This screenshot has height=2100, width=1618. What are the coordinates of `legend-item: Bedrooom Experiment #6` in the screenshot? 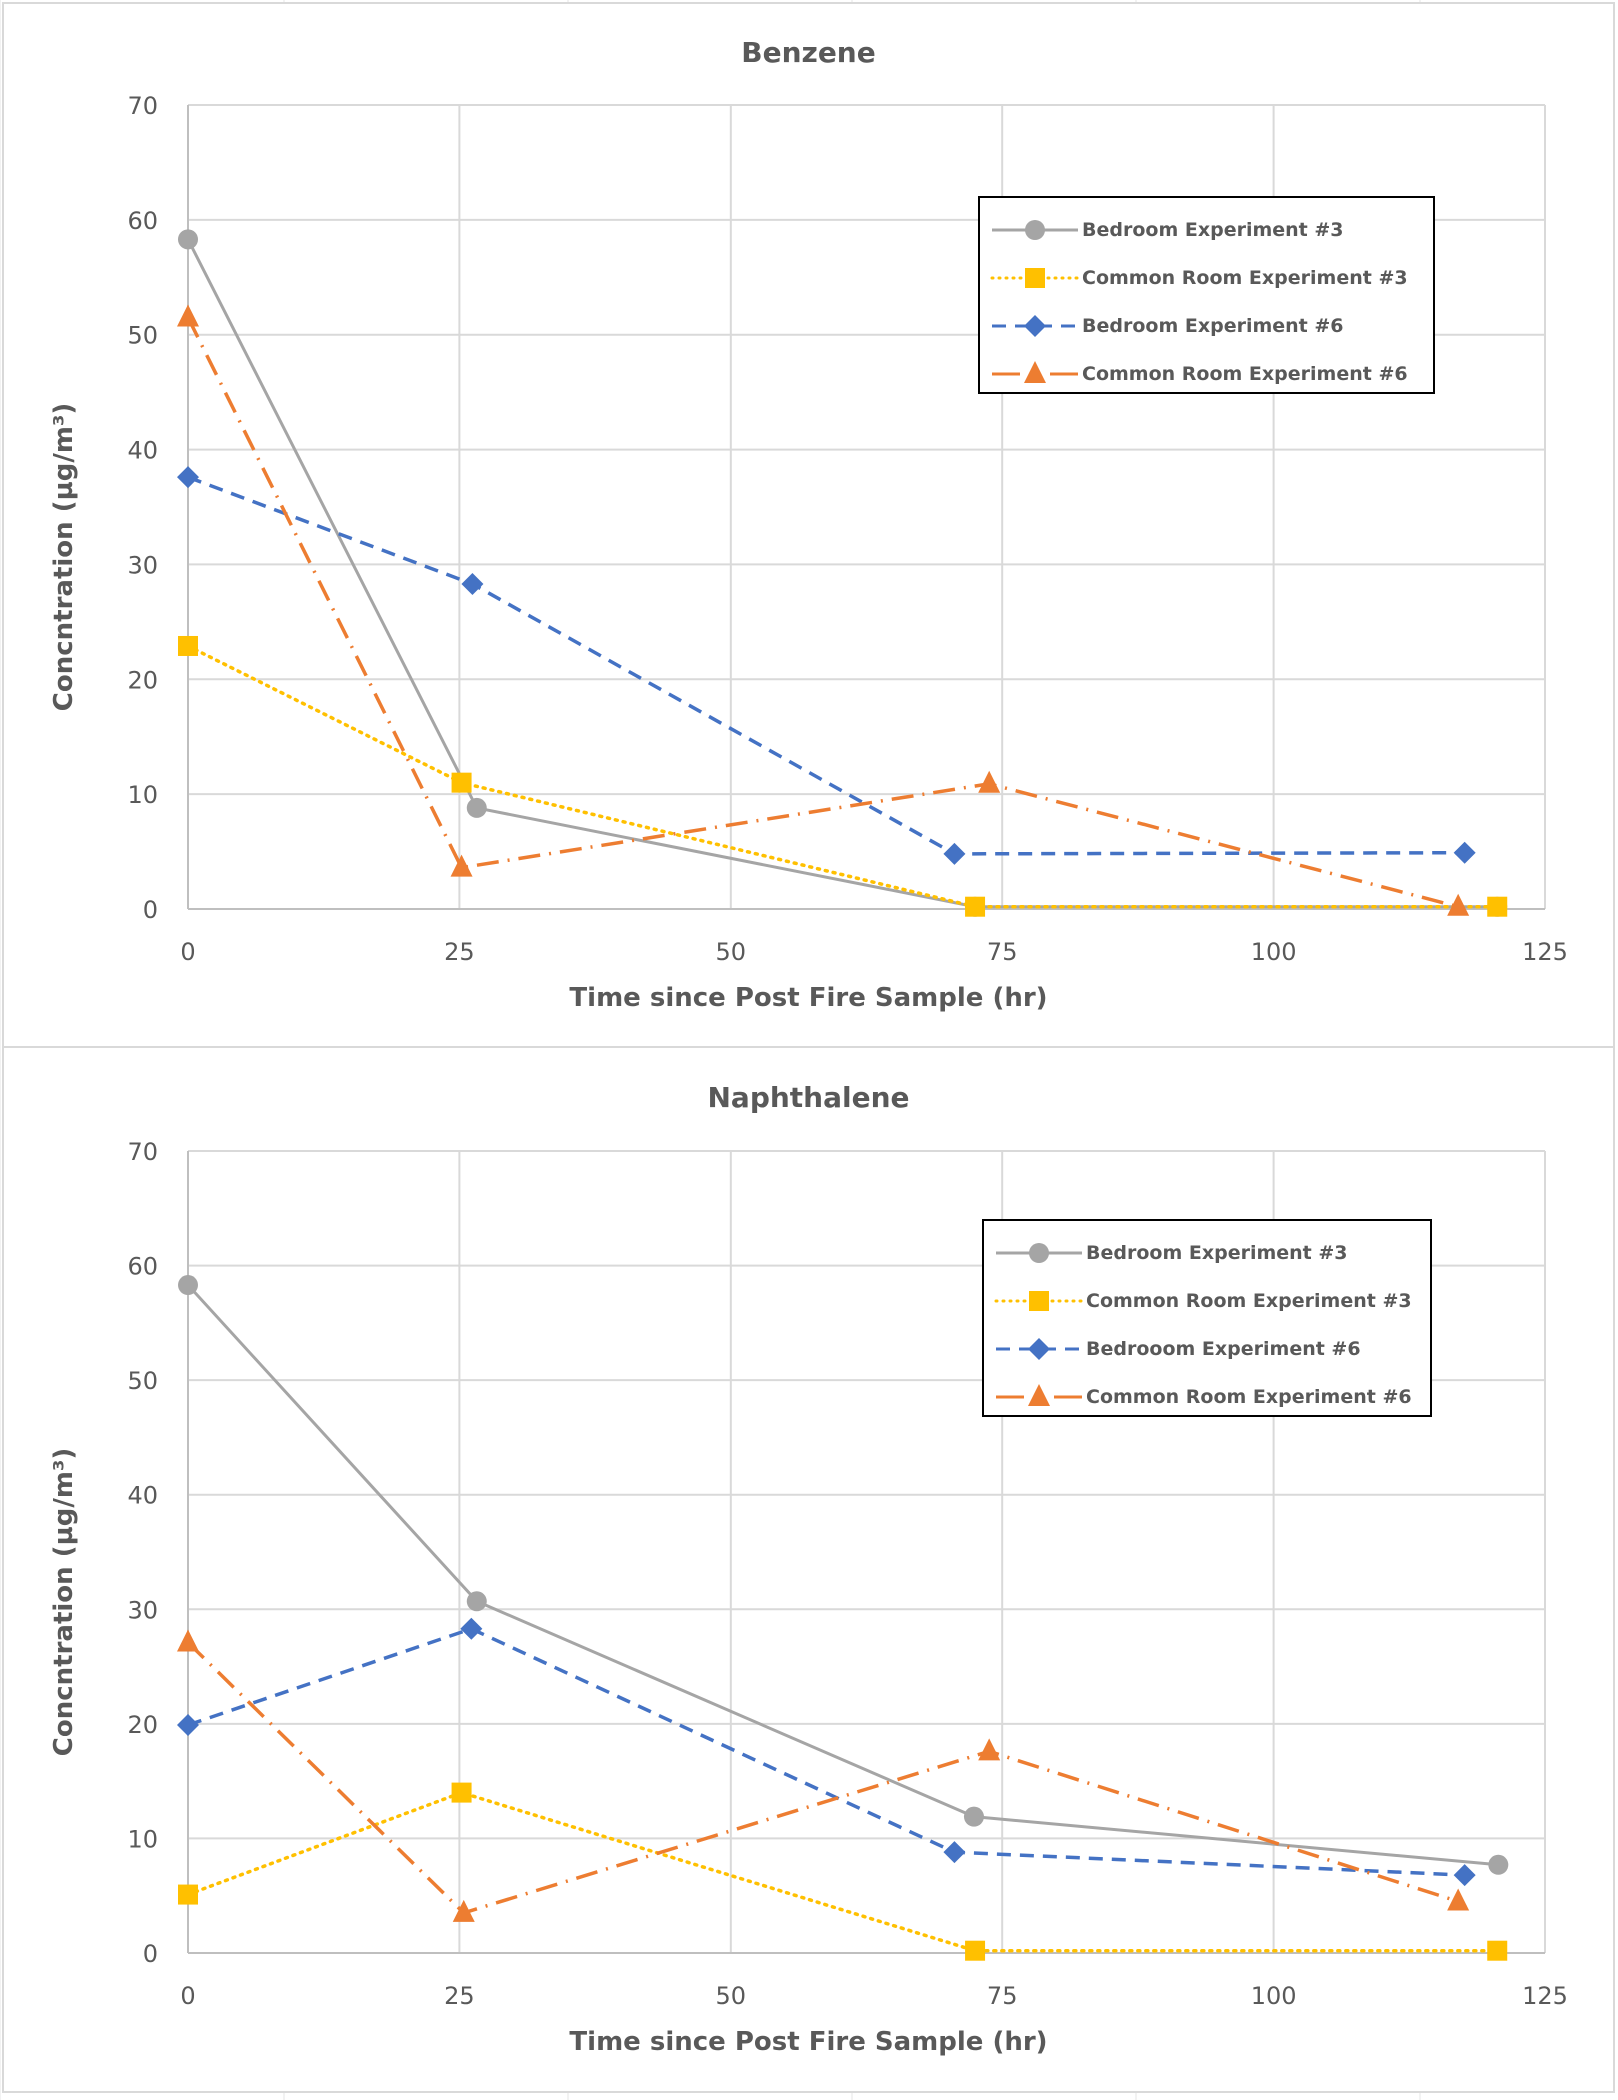 It's located at (1172, 1349).